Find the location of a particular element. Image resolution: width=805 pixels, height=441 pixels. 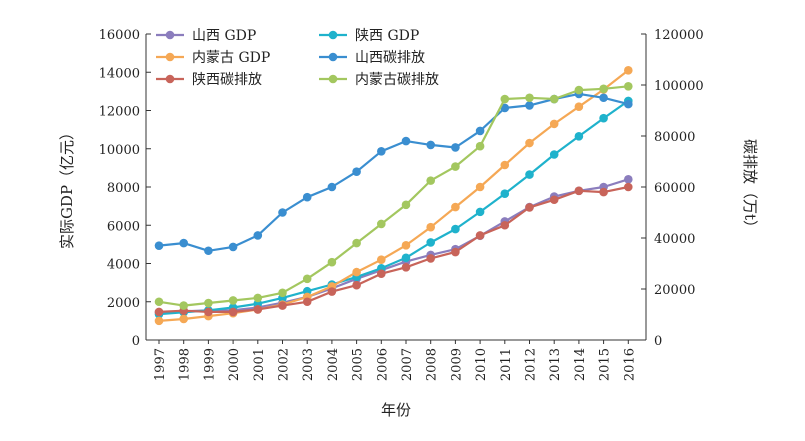

x-tick-label: 2010 is located at coordinates (481, 364).